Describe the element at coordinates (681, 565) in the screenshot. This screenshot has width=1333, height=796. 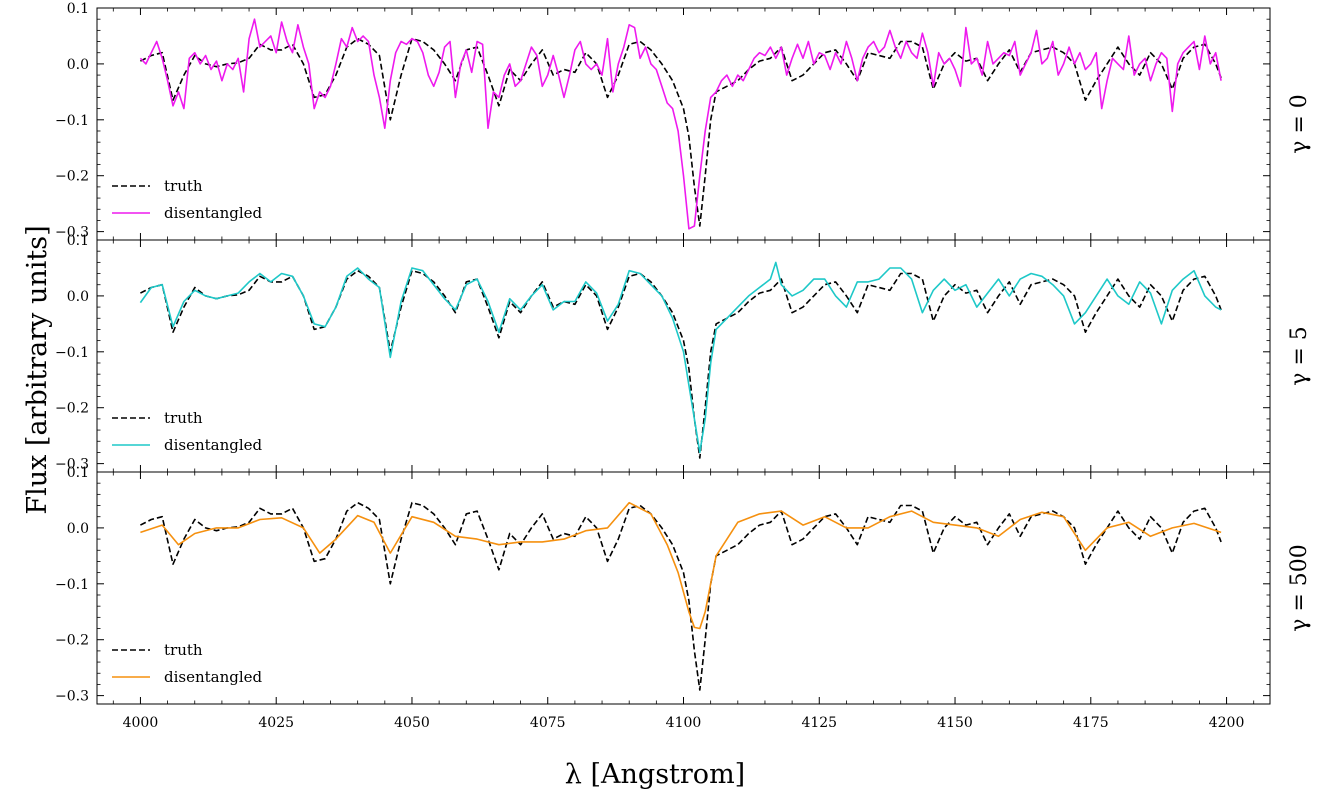
I see `disentangled-line` at that location.